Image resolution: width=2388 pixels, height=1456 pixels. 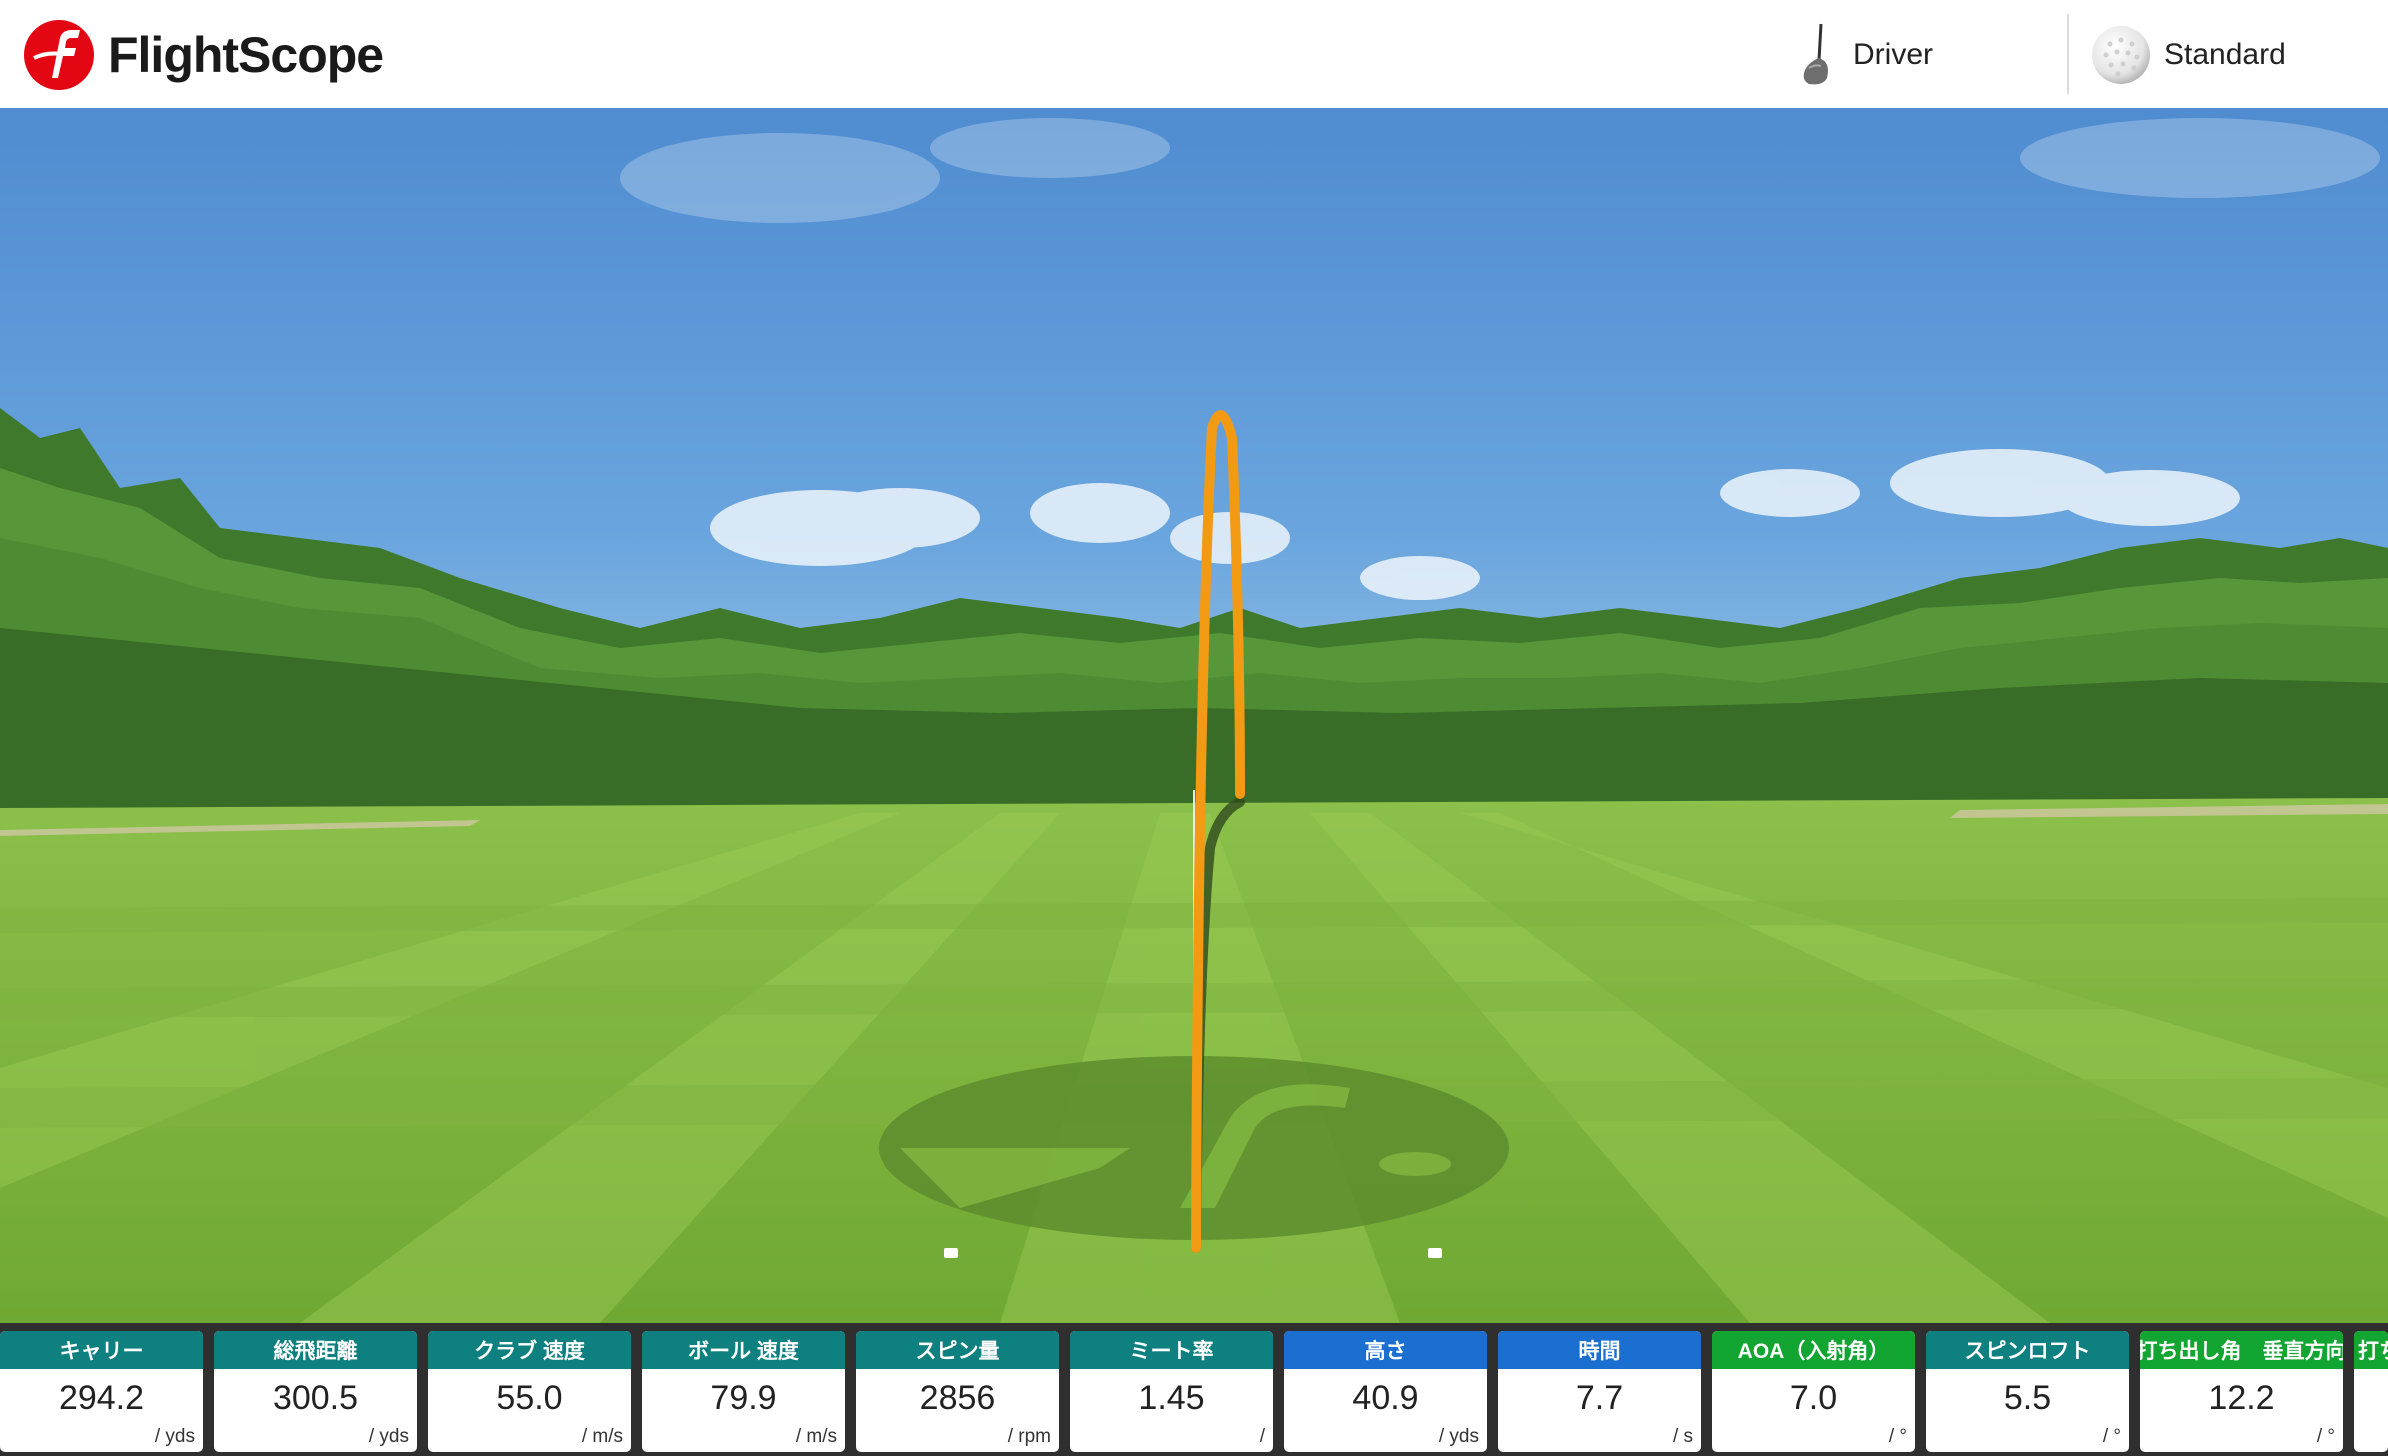 I want to click on metric-total-distance-value: 300.5, so click(x=315, y=1398).